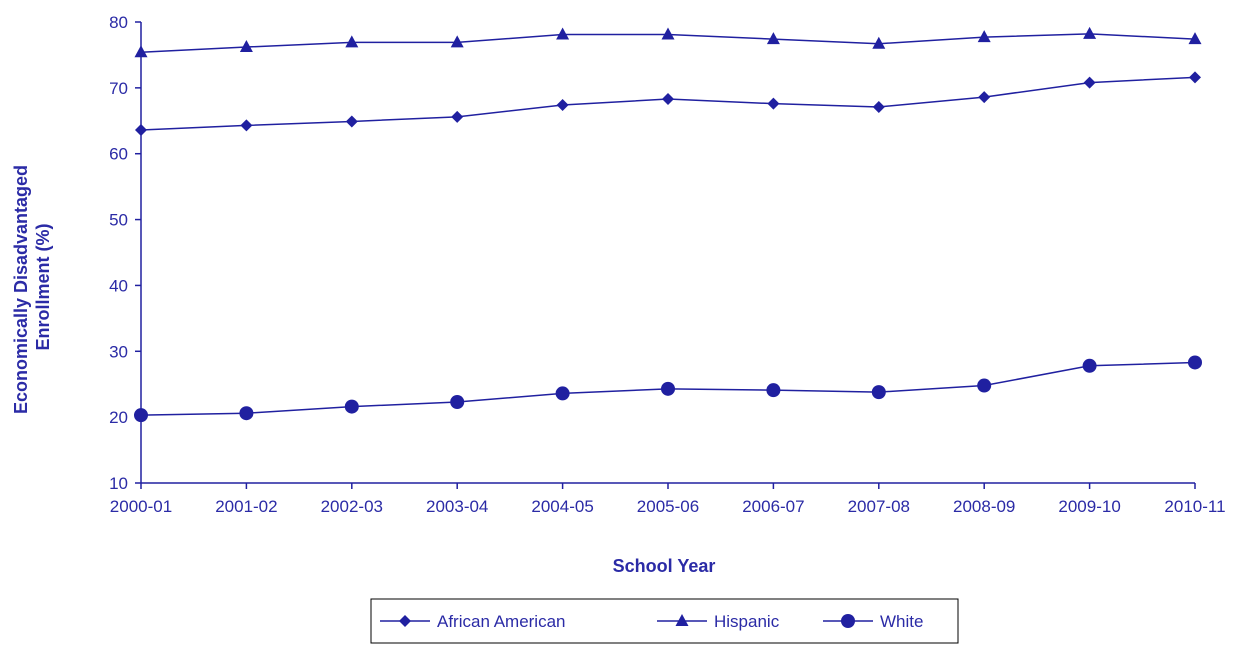 The height and width of the screenshot is (649, 1235). I want to click on y-axis-ticks: 10 20 30 40 50 60 70 80, so click(125, 253).